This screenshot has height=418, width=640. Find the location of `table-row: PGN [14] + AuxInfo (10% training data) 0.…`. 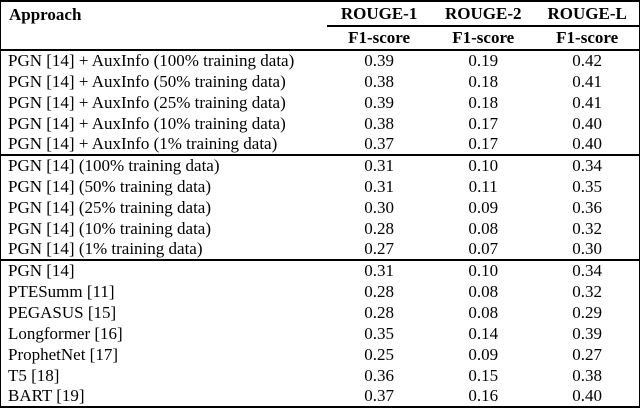

table-row: PGN [14] + AuxInfo (10% training data) 0.… is located at coordinates (320, 123).